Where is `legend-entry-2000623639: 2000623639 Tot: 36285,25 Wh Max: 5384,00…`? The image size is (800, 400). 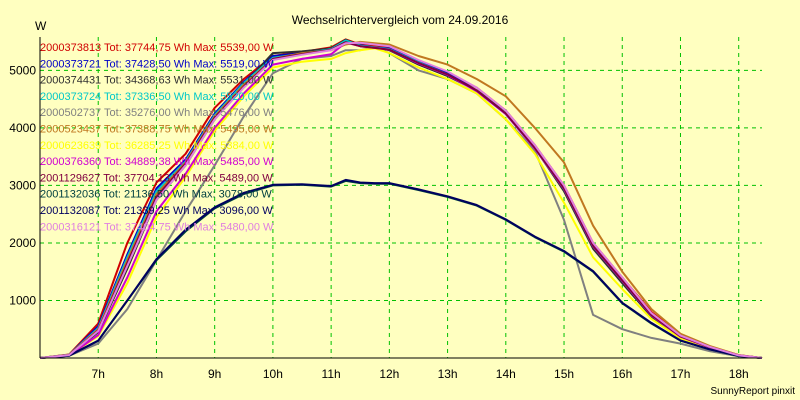 legend-entry-2000623639: 2000623639 Tot: 36285,25 Wh Max: 5384,00… is located at coordinates (157, 146).